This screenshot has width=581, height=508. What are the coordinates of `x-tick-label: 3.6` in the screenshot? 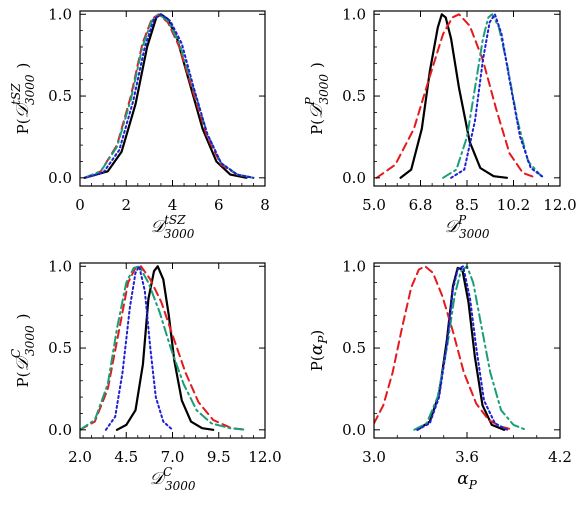 It's located at (467, 457).